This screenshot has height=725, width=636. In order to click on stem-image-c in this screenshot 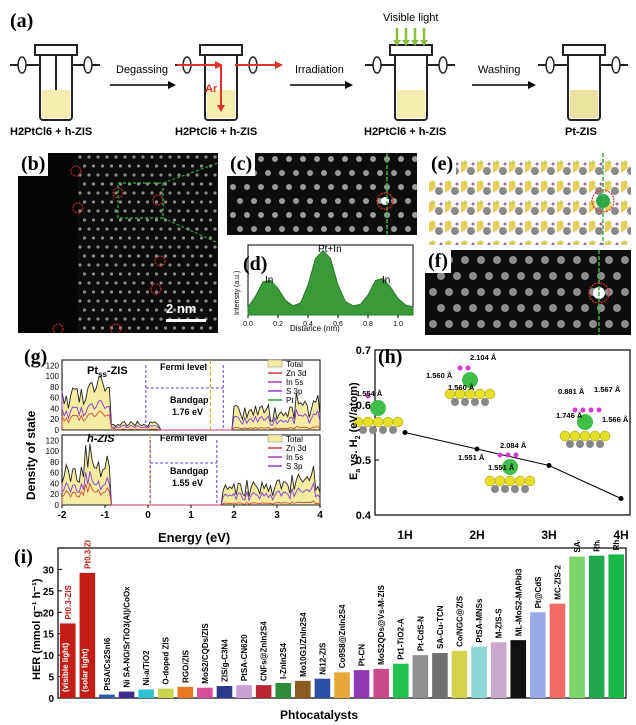, I will do `click(323, 194)`.